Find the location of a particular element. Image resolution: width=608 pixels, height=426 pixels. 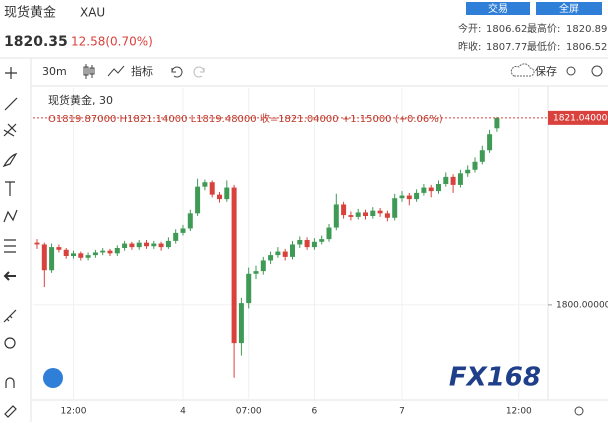

ruler-tool is located at coordinates (10, 316).